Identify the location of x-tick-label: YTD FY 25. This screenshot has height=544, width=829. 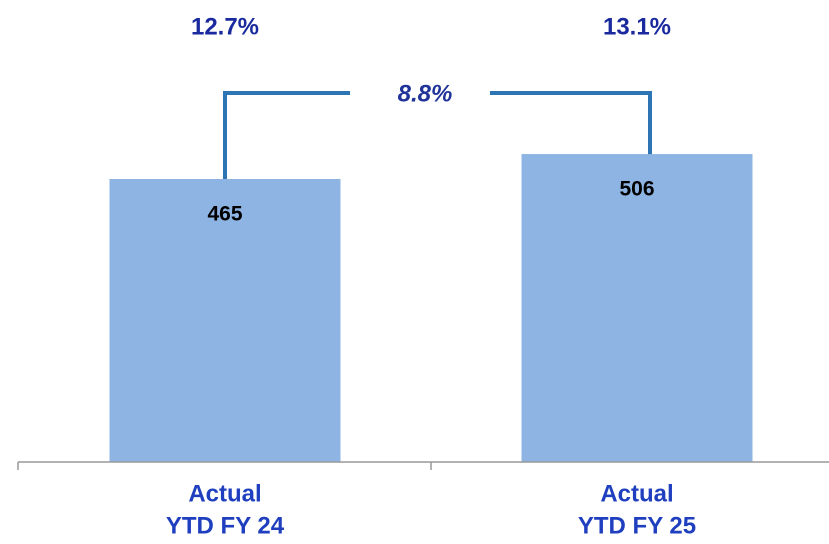
(637, 525).